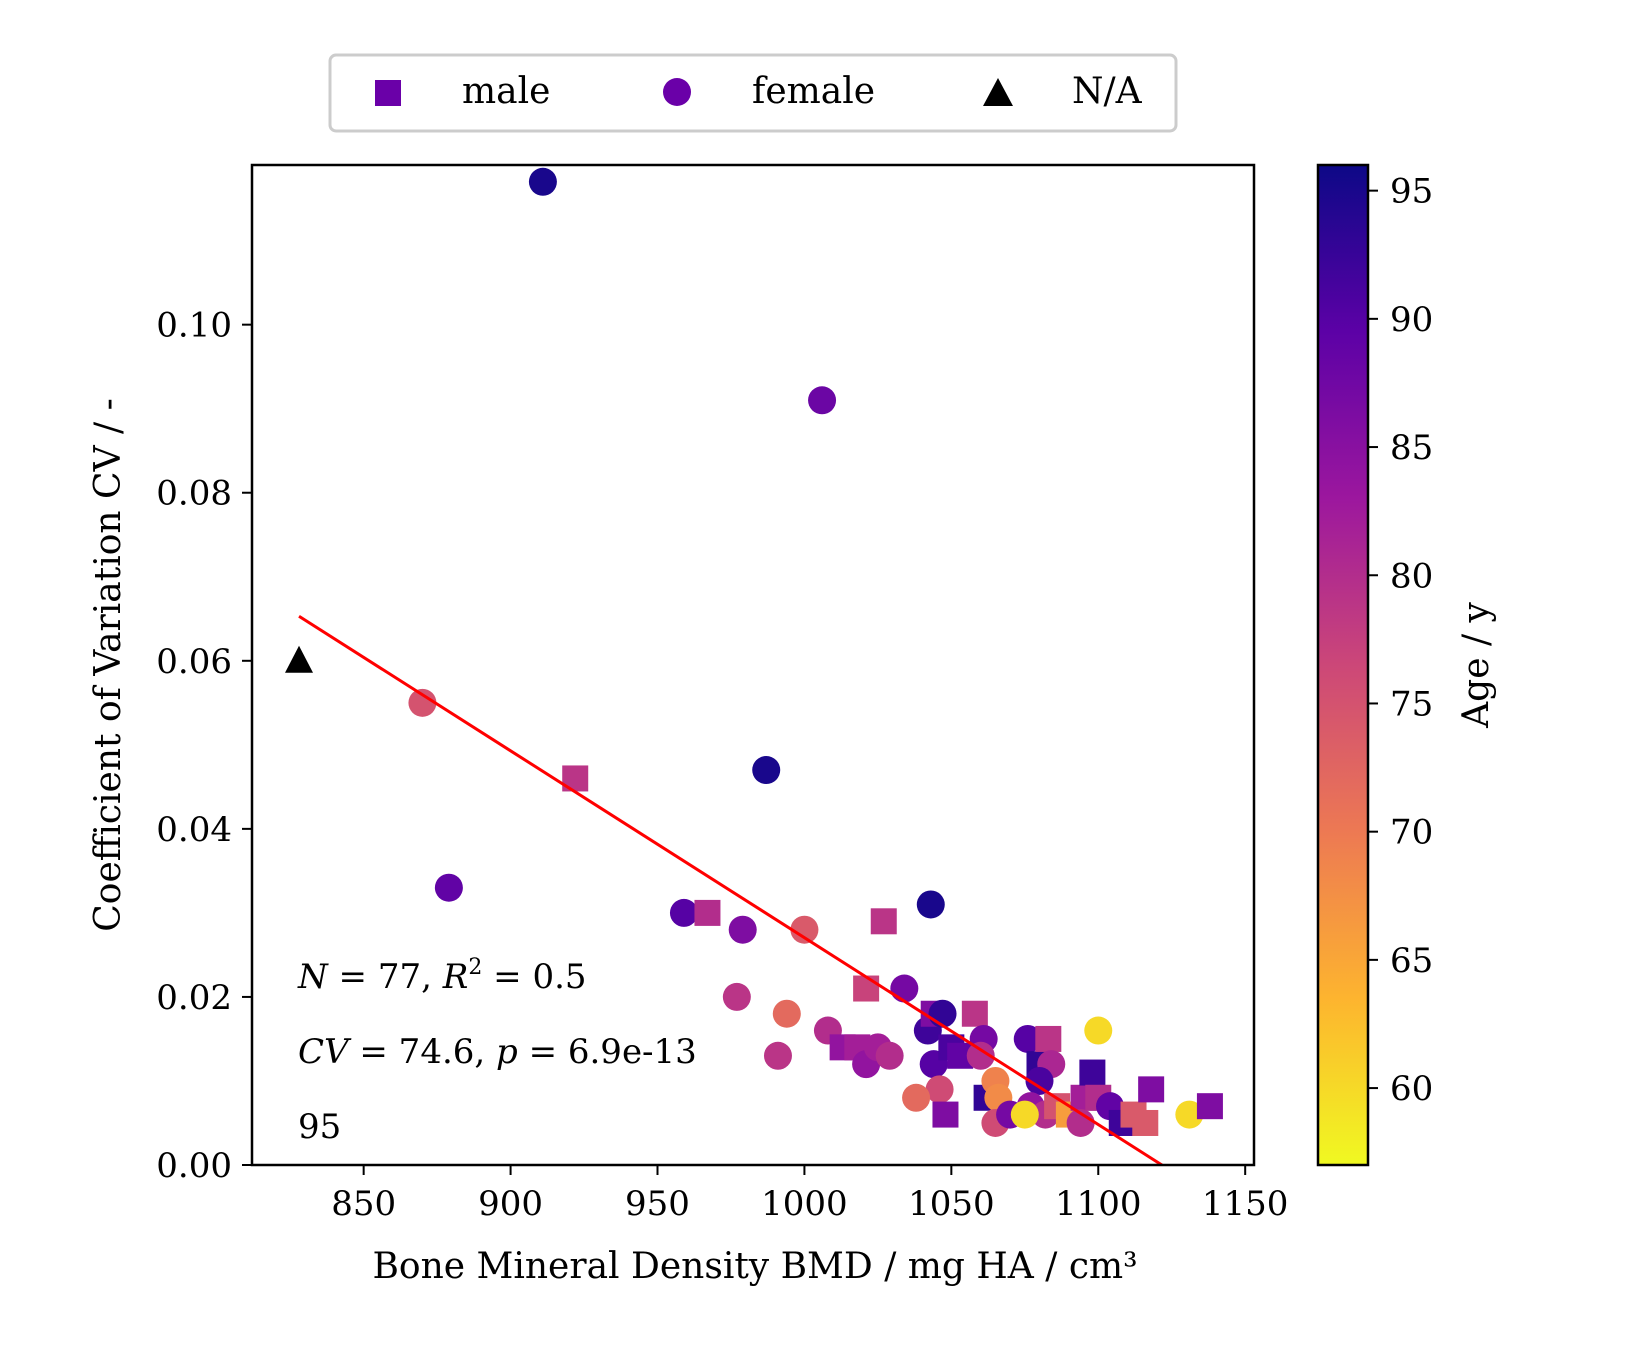 The image size is (1650, 1350). I want to click on colorbar-tick-label-70: 70, so click(1411, 833).